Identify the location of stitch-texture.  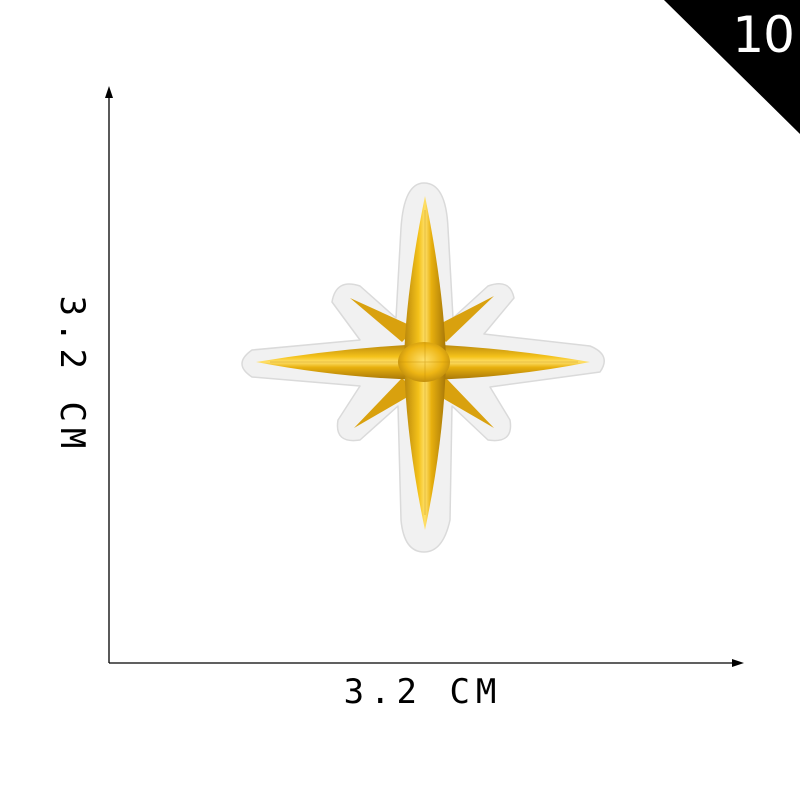
(424, 362).